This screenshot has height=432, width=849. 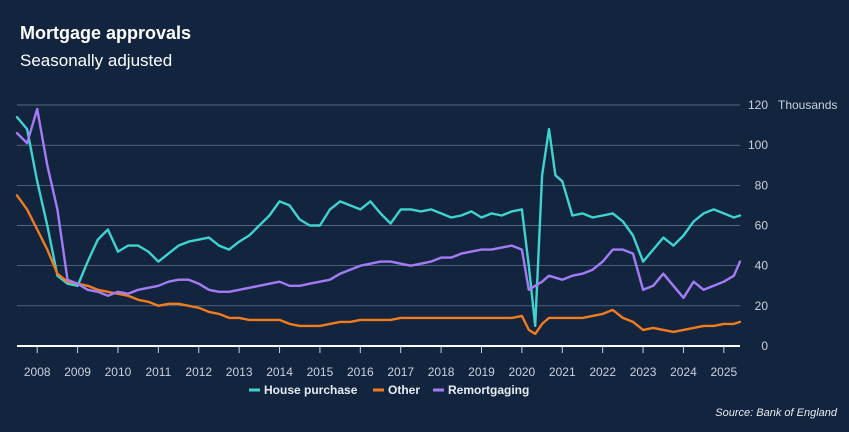 I want to click on x-tick-2011: 2011, so click(x=158, y=372).